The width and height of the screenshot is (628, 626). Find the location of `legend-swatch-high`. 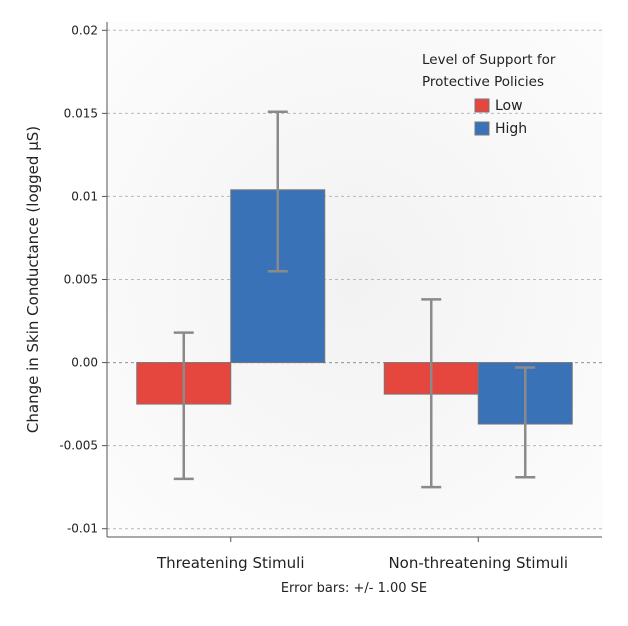

legend-swatch-high is located at coordinates (482, 128).